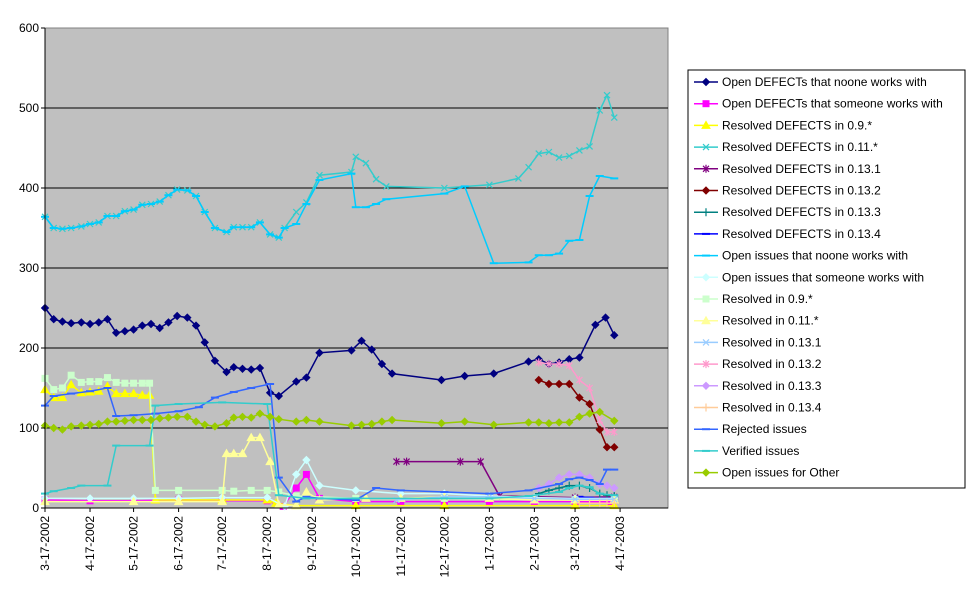 This screenshot has height=605, width=977. Describe the element at coordinates (401, 546) in the screenshot. I see `x-tick-label: 11-17-2002` at that location.